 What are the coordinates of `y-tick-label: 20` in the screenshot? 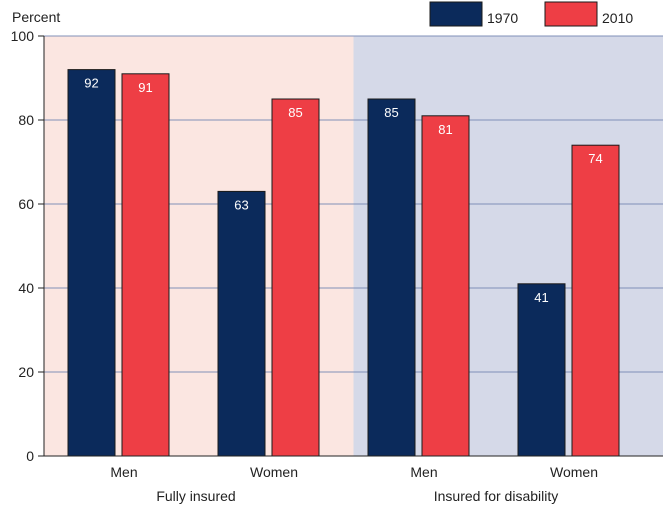 It's located at (26, 372).